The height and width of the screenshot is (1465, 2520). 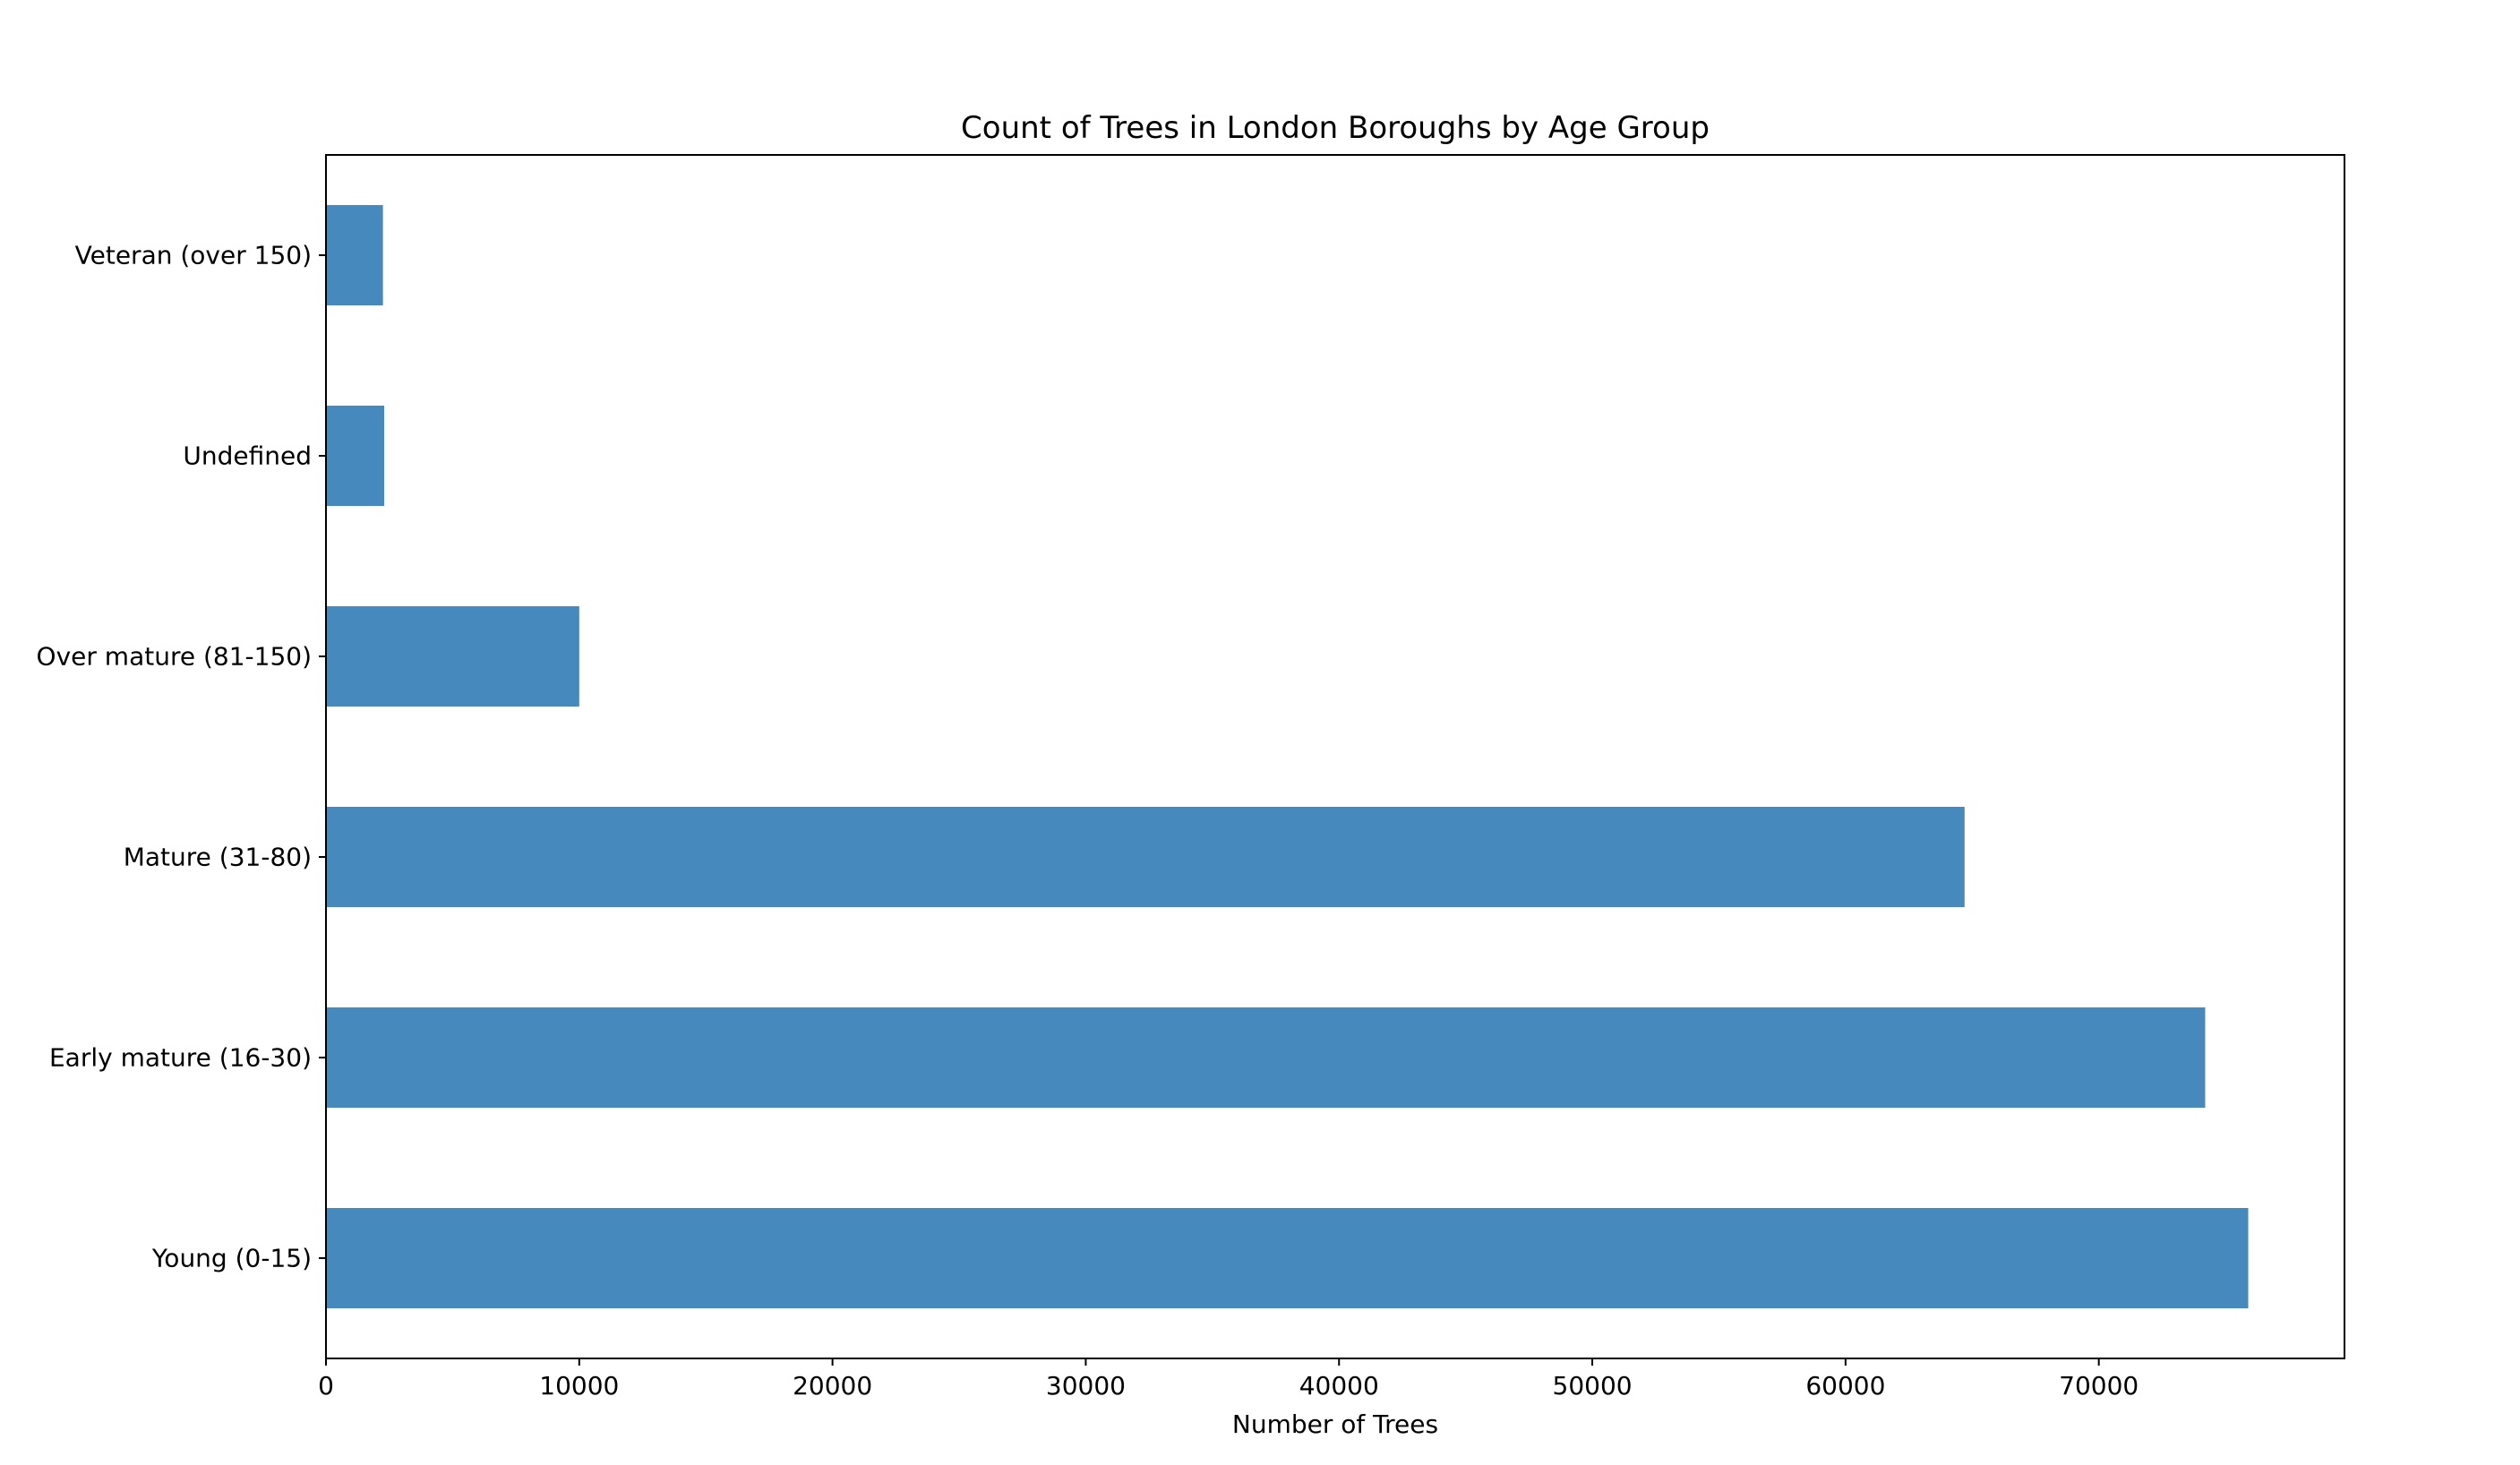 What do you see at coordinates (1335, 1424) in the screenshot?
I see `x-axis-label: Number of Trees` at bounding box center [1335, 1424].